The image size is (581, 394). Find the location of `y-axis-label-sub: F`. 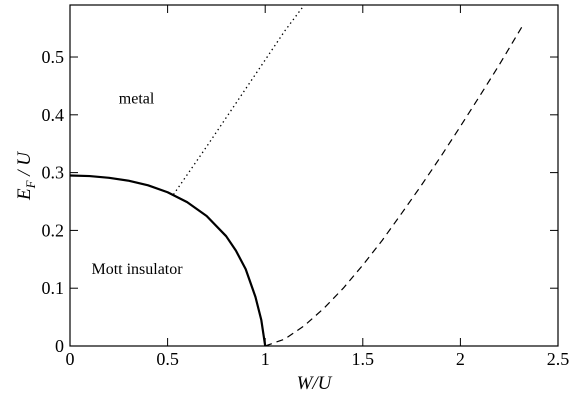

y-axis-label-sub: F is located at coordinates (30, 184).